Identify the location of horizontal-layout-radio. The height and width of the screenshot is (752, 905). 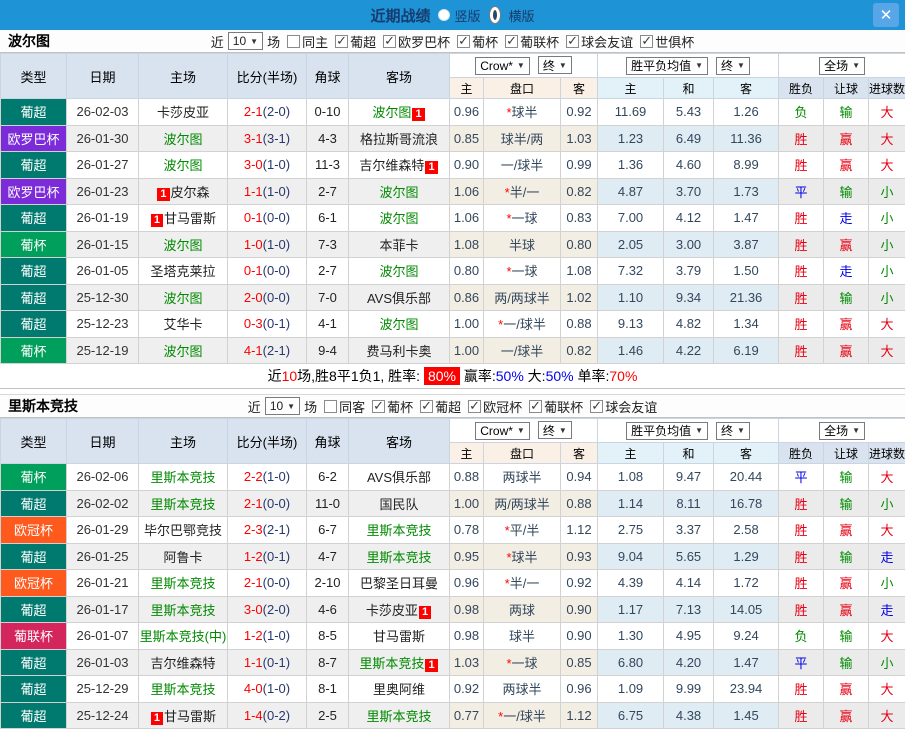
(494, 15).